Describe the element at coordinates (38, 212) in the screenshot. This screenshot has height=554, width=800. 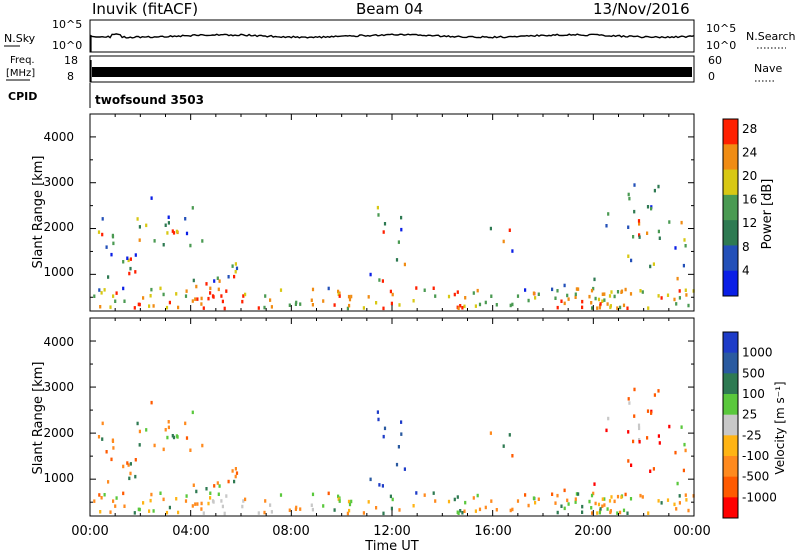
I see `power-ylabel: Slant Range [km]` at that location.